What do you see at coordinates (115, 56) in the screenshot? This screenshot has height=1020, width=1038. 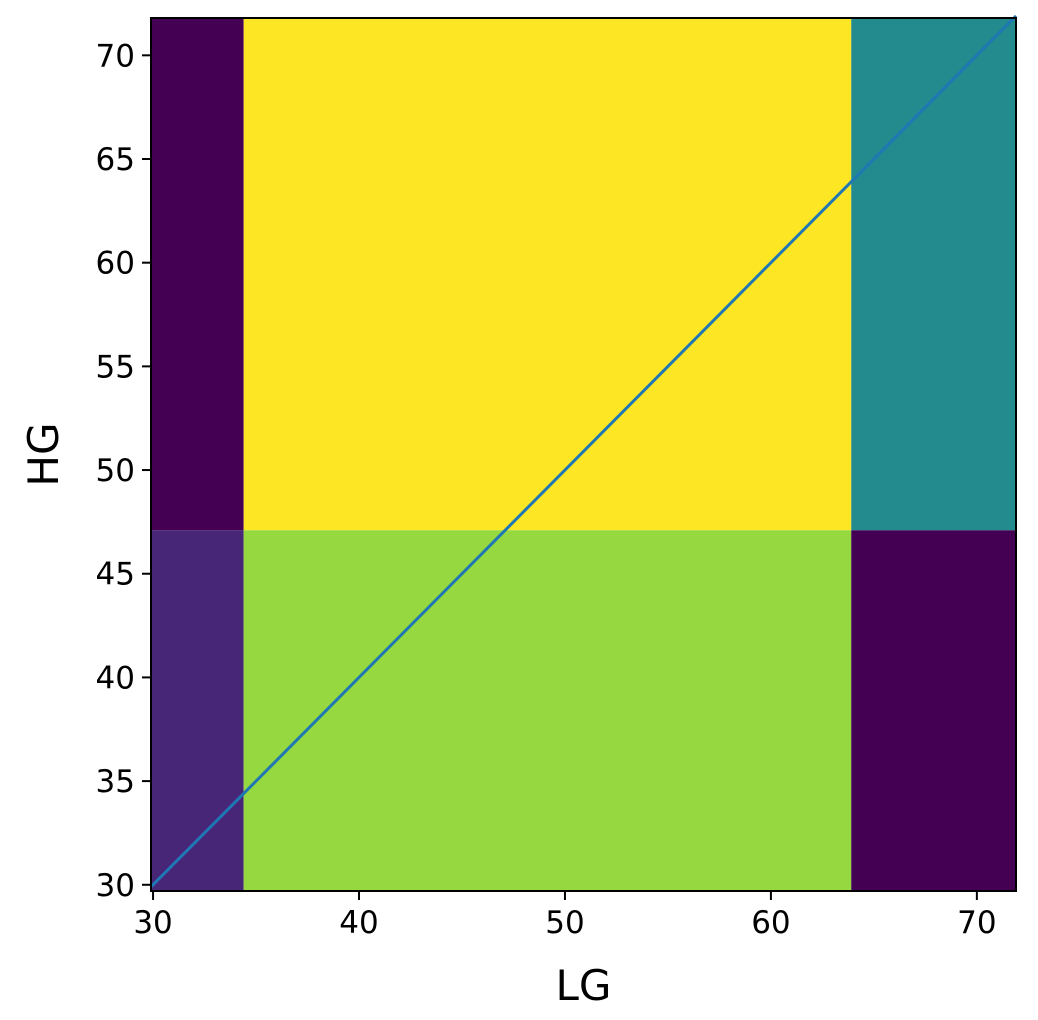 I see `y-tick-label: 70` at bounding box center [115, 56].